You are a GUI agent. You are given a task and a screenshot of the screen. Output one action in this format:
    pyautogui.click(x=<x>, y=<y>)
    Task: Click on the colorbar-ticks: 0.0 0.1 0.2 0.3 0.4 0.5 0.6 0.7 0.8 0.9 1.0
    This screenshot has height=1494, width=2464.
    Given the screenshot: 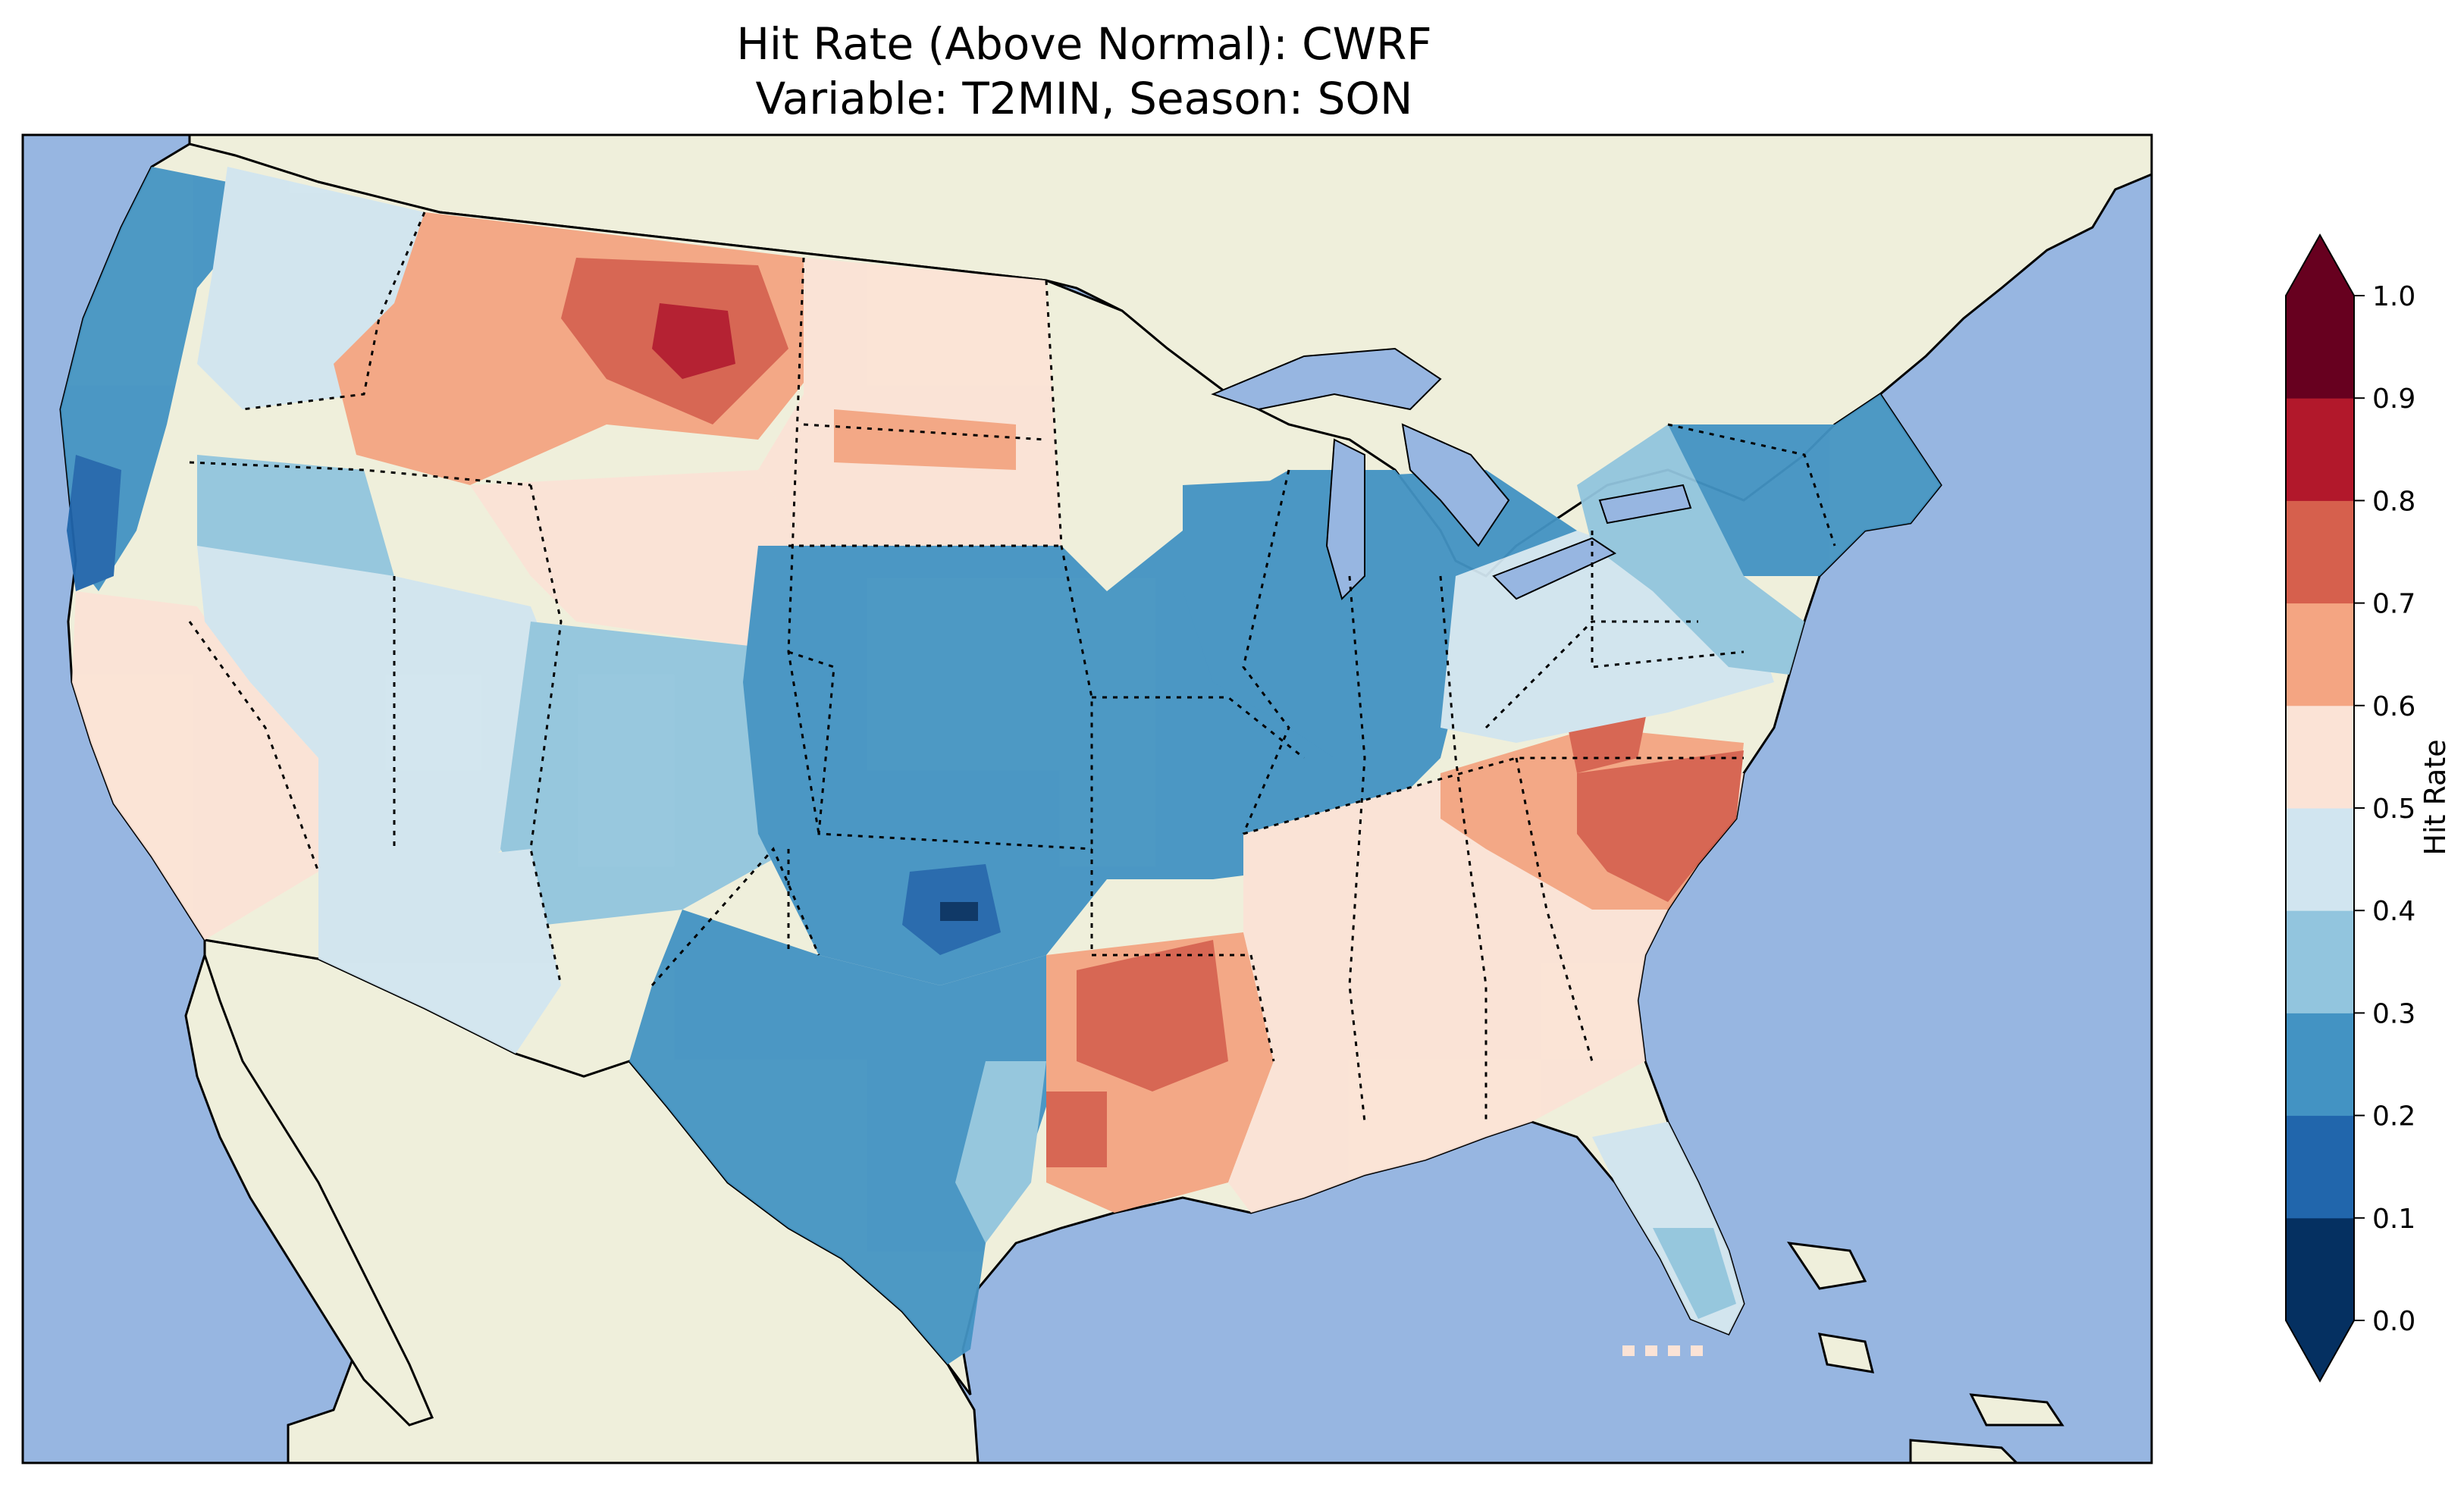 What is the action you would take?
    pyautogui.click(x=2384, y=809)
    